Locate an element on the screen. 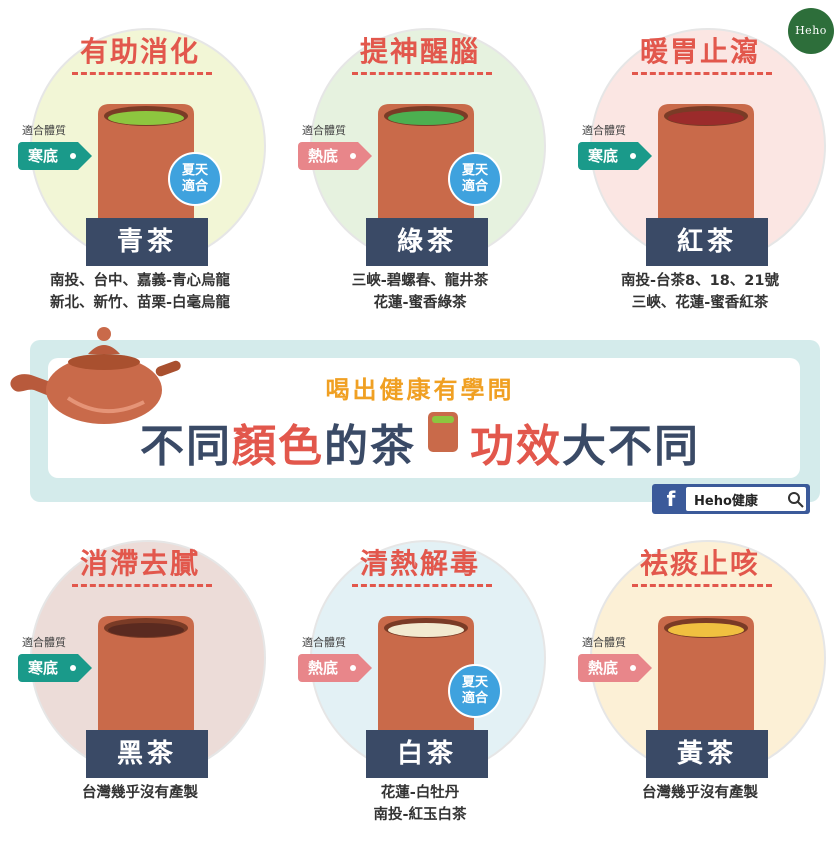 This screenshot has width=840, height=842. headline-title: 不同顏色的茶 功效大不同 is located at coordinates (420, 442).